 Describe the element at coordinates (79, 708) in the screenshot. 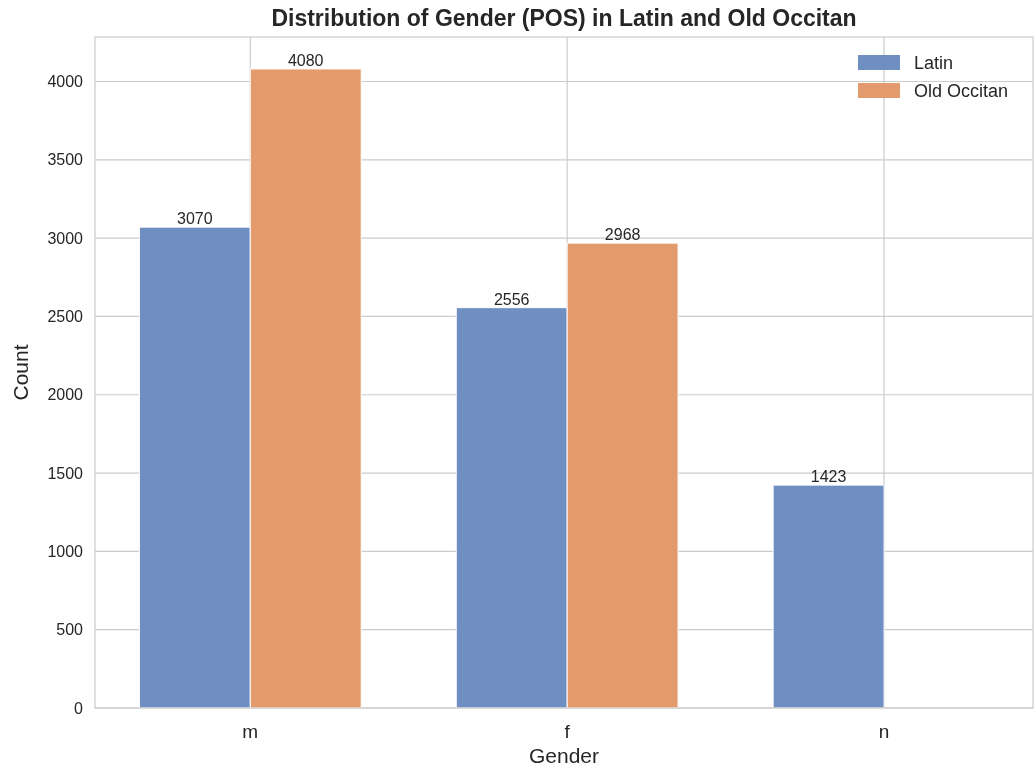

I see `y-tick-label: 0` at that location.